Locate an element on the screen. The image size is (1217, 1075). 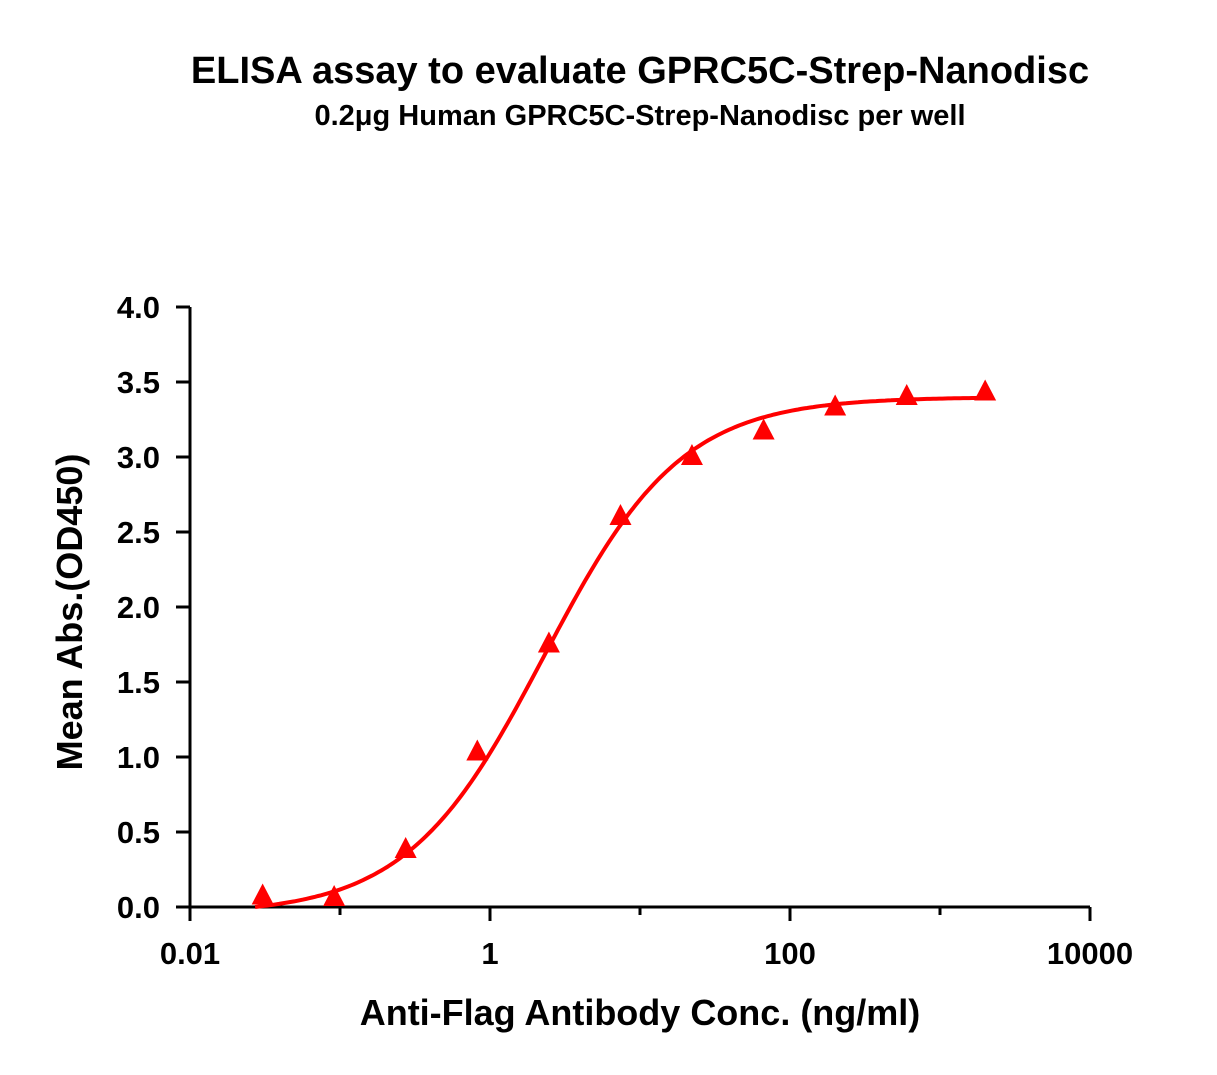
y-axis-label: Mean Abs.(OD450) is located at coordinates (69, 612).